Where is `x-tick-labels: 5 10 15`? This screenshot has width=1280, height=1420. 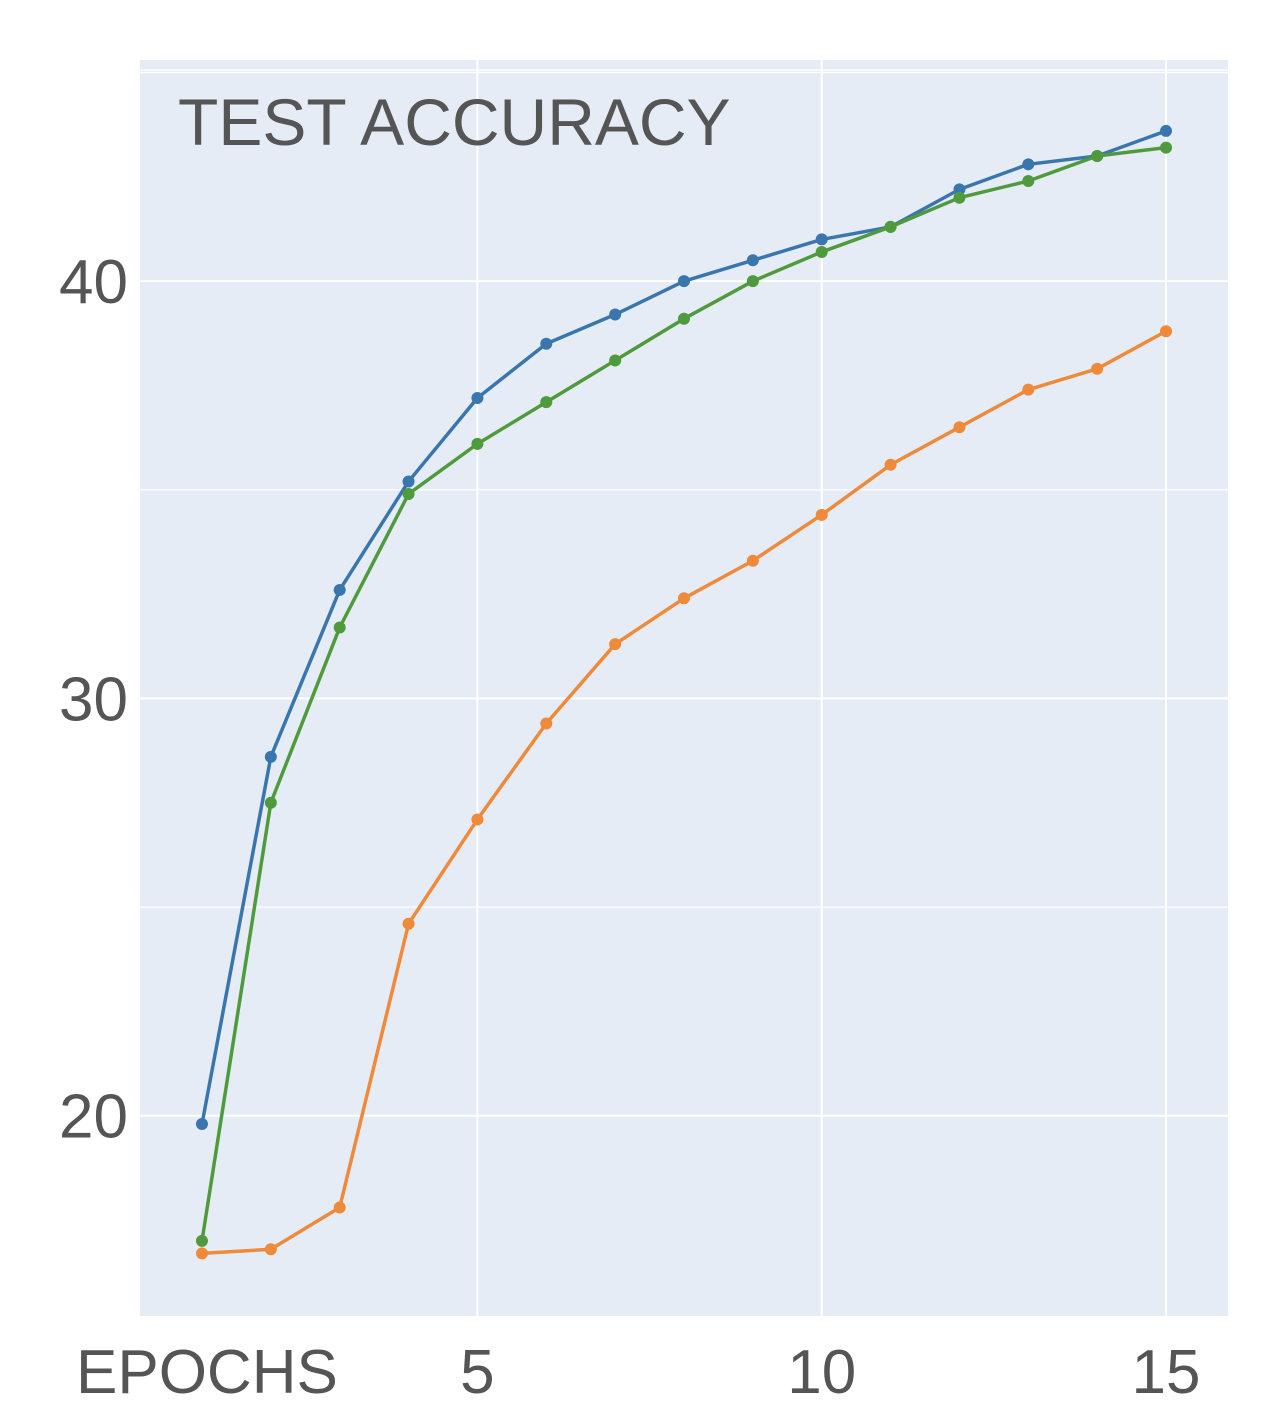
x-tick-labels: 5 10 15 is located at coordinates (830, 1372).